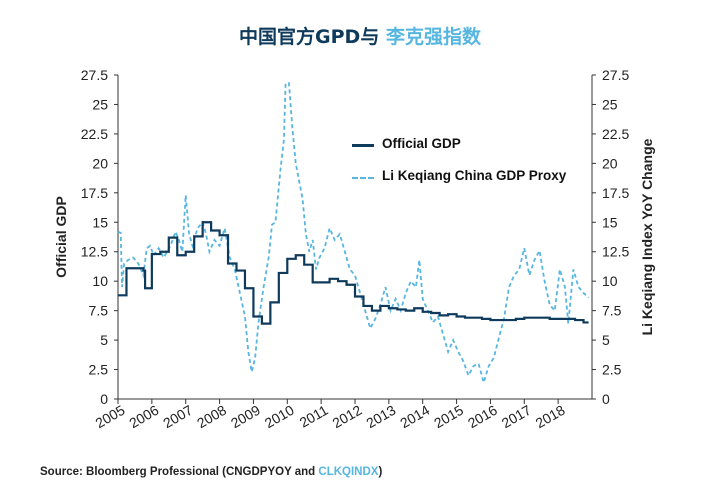 The height and width of the screenshot is (500, 720). Describe the element at coordinates (550, 417) in the screenshot. I see `x-tick-label: 2018` at that location.